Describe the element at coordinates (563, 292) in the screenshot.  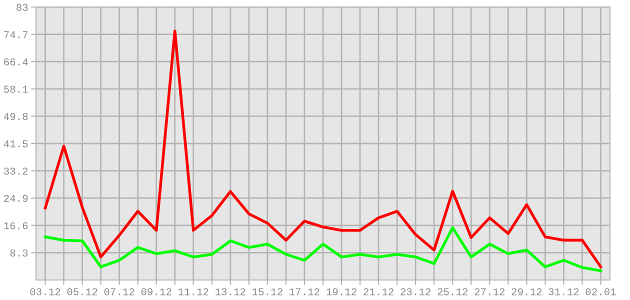
I see `x-tick-label: 31.12` at that location.